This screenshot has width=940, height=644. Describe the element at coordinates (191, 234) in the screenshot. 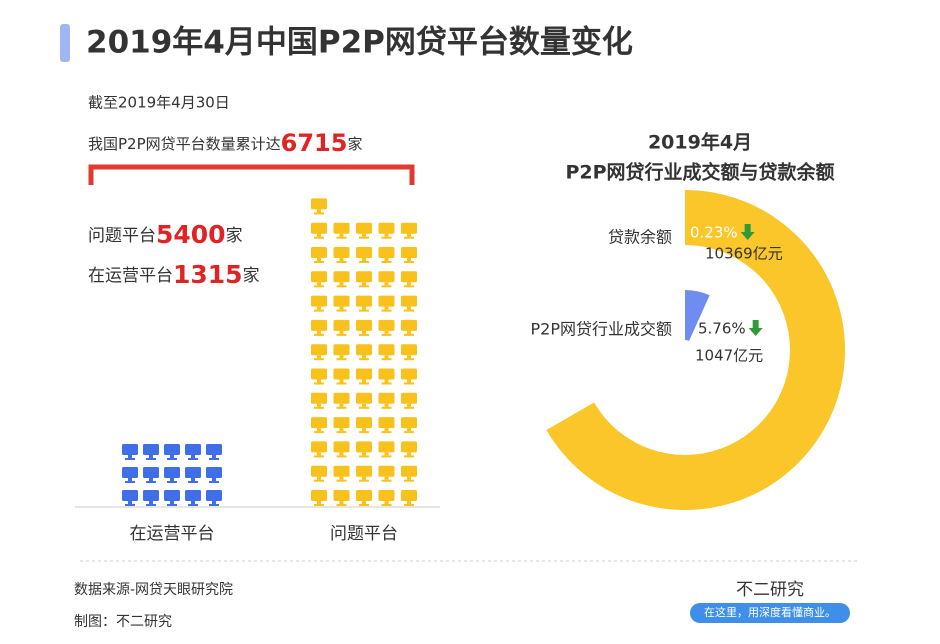

I see `statement-value: 5400` at that location.